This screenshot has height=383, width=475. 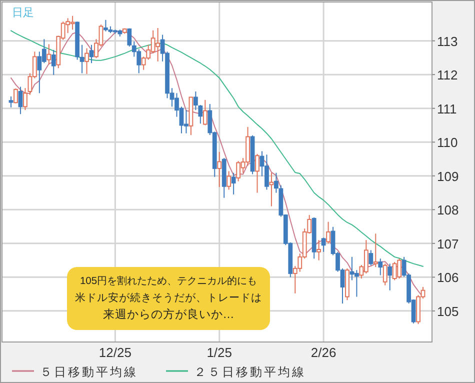 What do you see at coordinates (448, 278) in the screenshot?
I see `y-tick-label: 106` at bounding box center [448, 278].